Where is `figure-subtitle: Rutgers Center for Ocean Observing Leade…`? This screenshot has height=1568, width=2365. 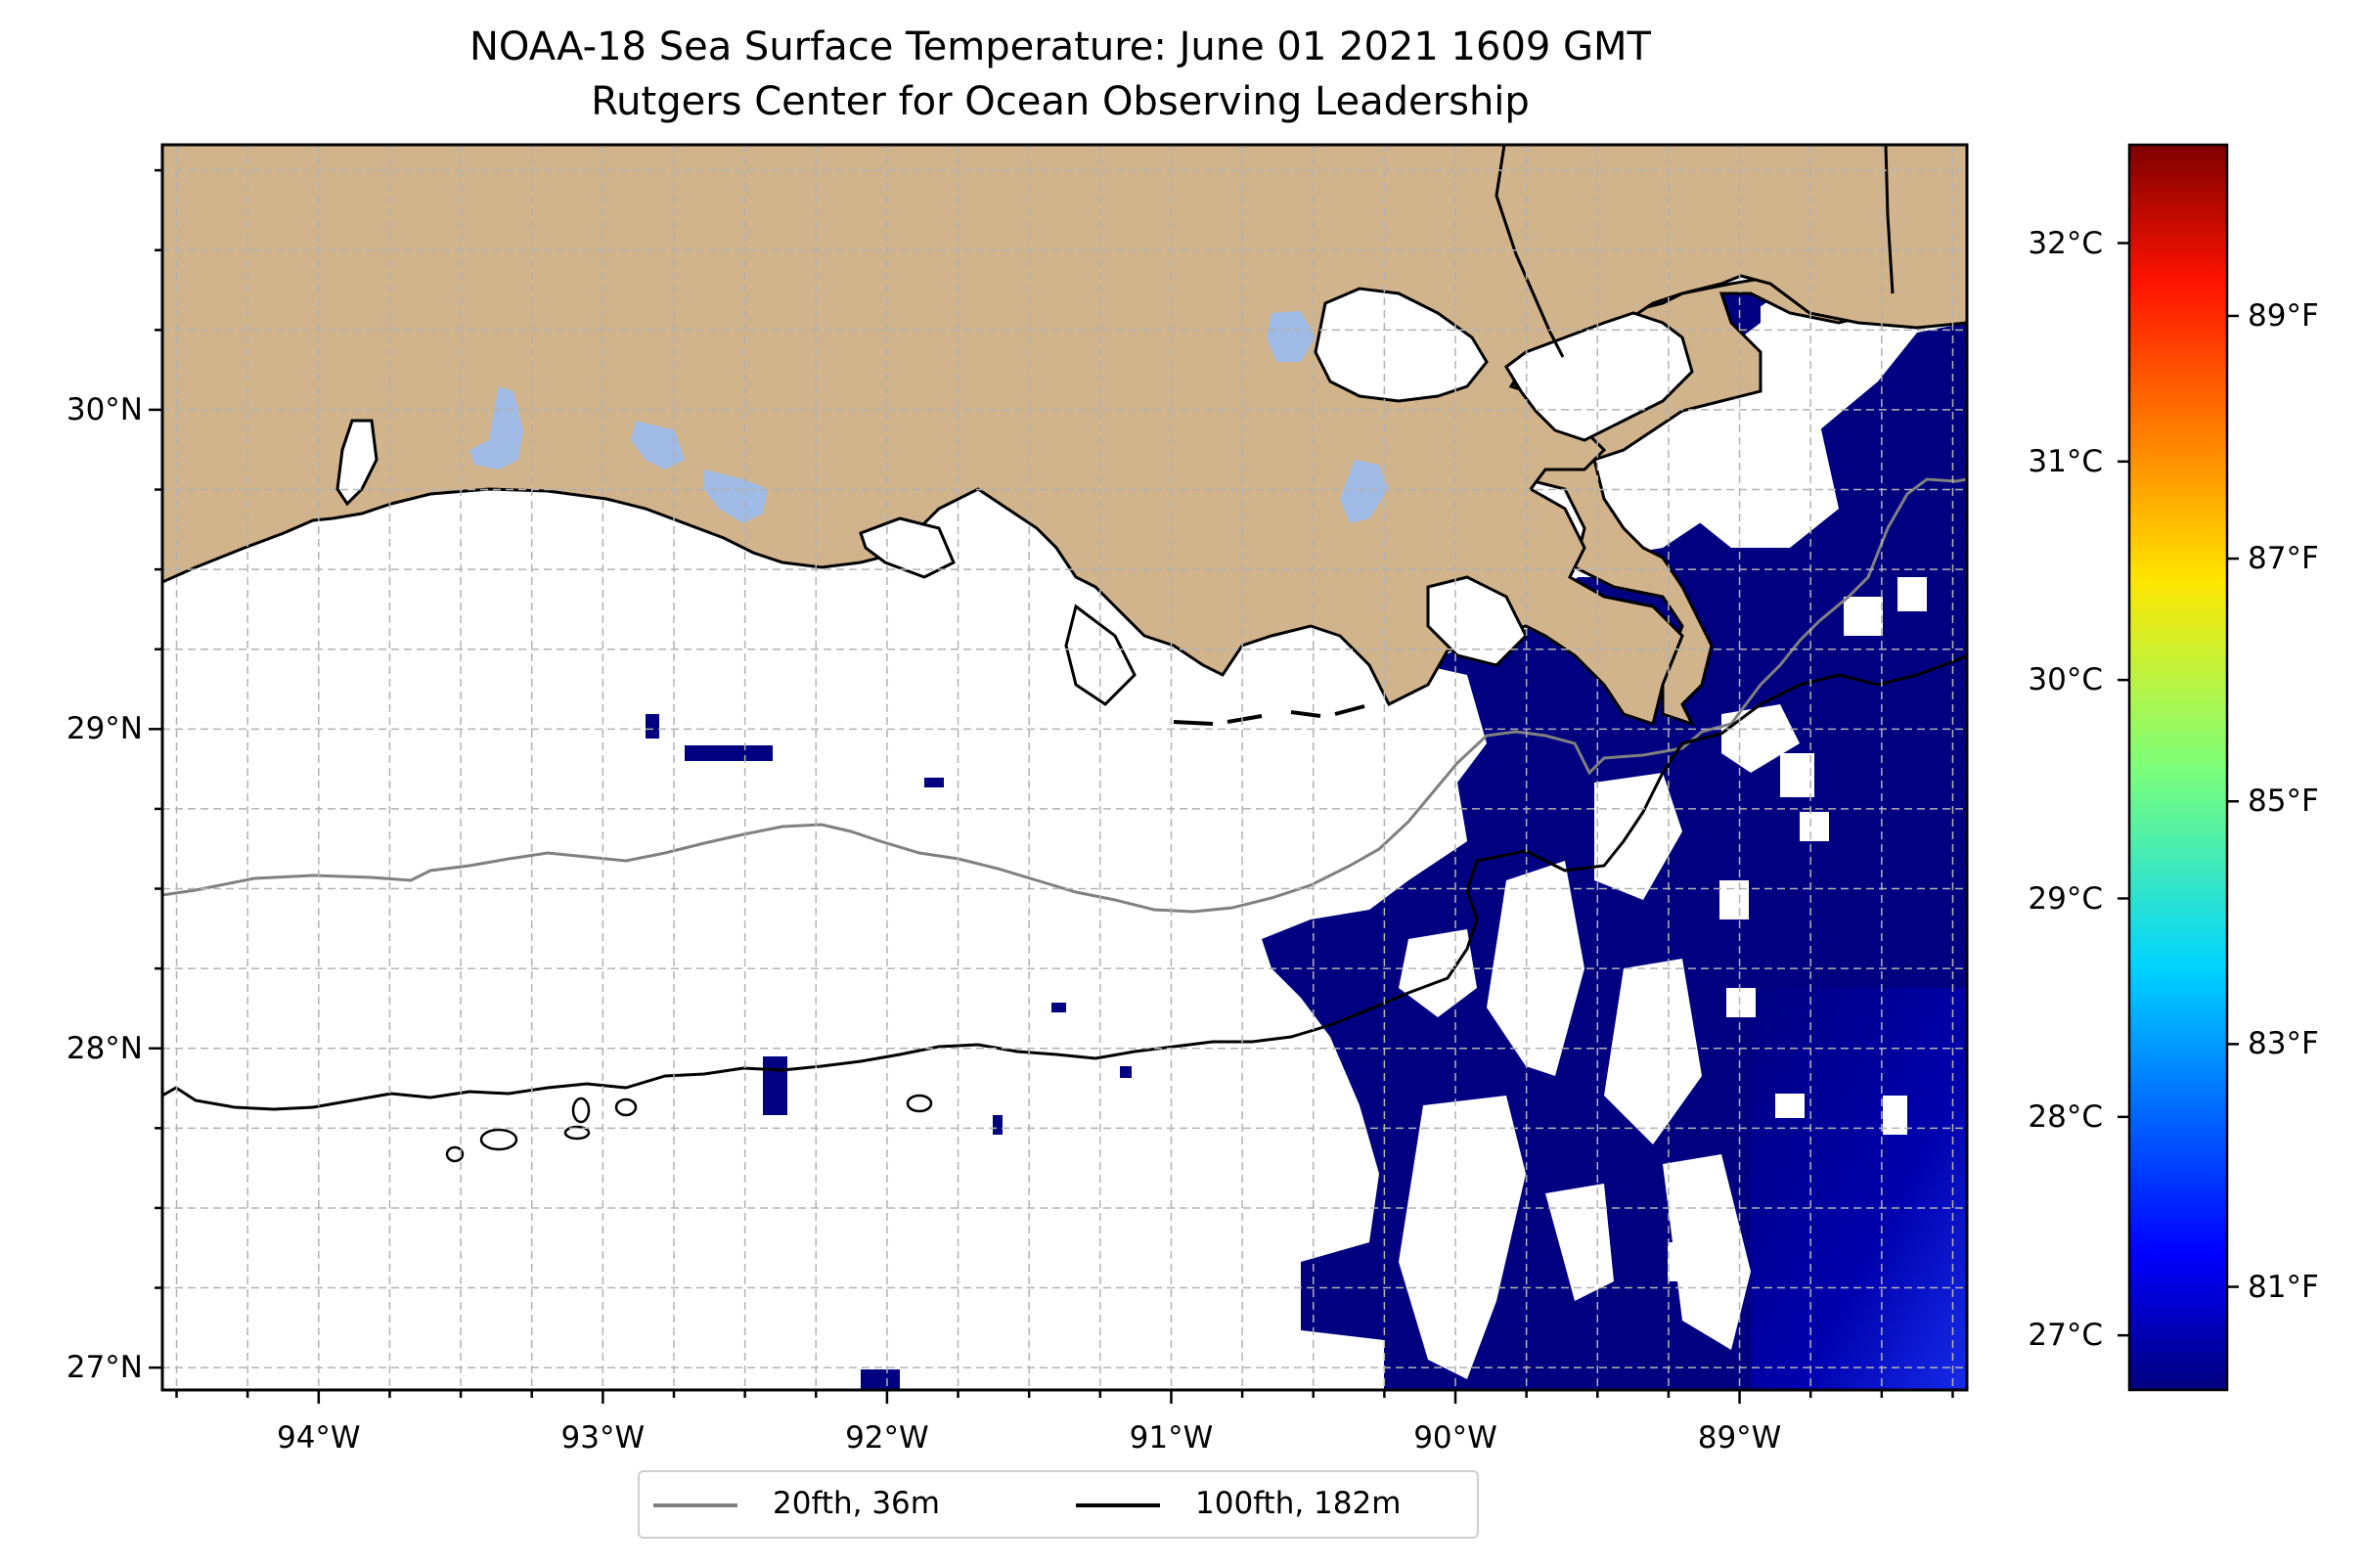
figure-subtitle: Rutgers Center for Ocean Observing Leade… is located at coordinates (1060, 101).